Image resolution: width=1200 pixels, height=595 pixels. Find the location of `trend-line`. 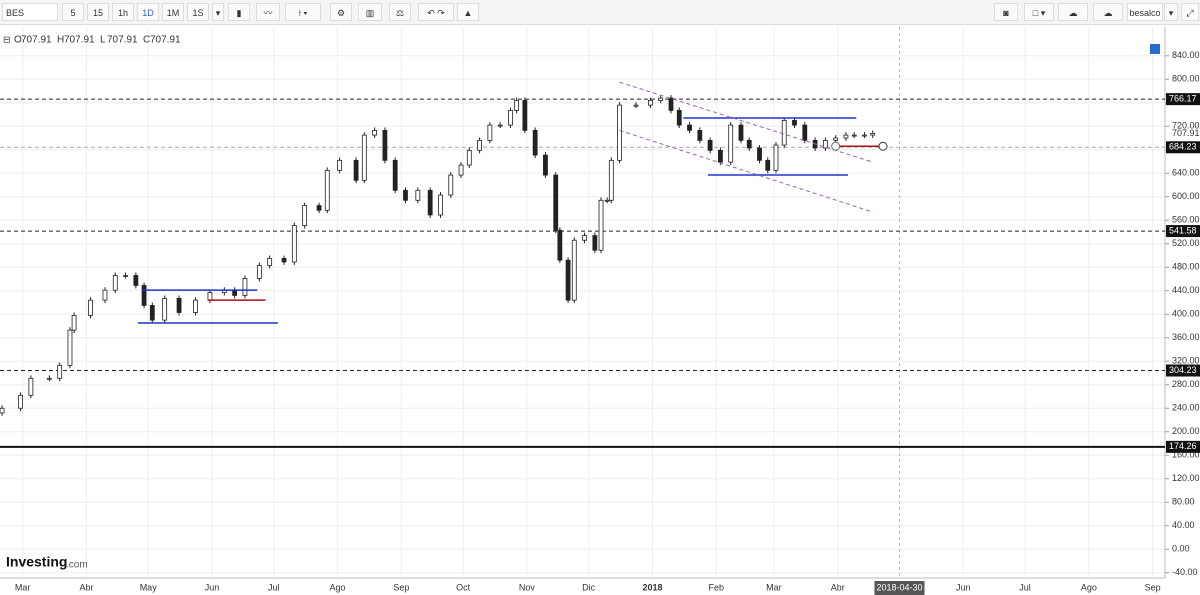

trend-line is located at coordinates (746, 122).